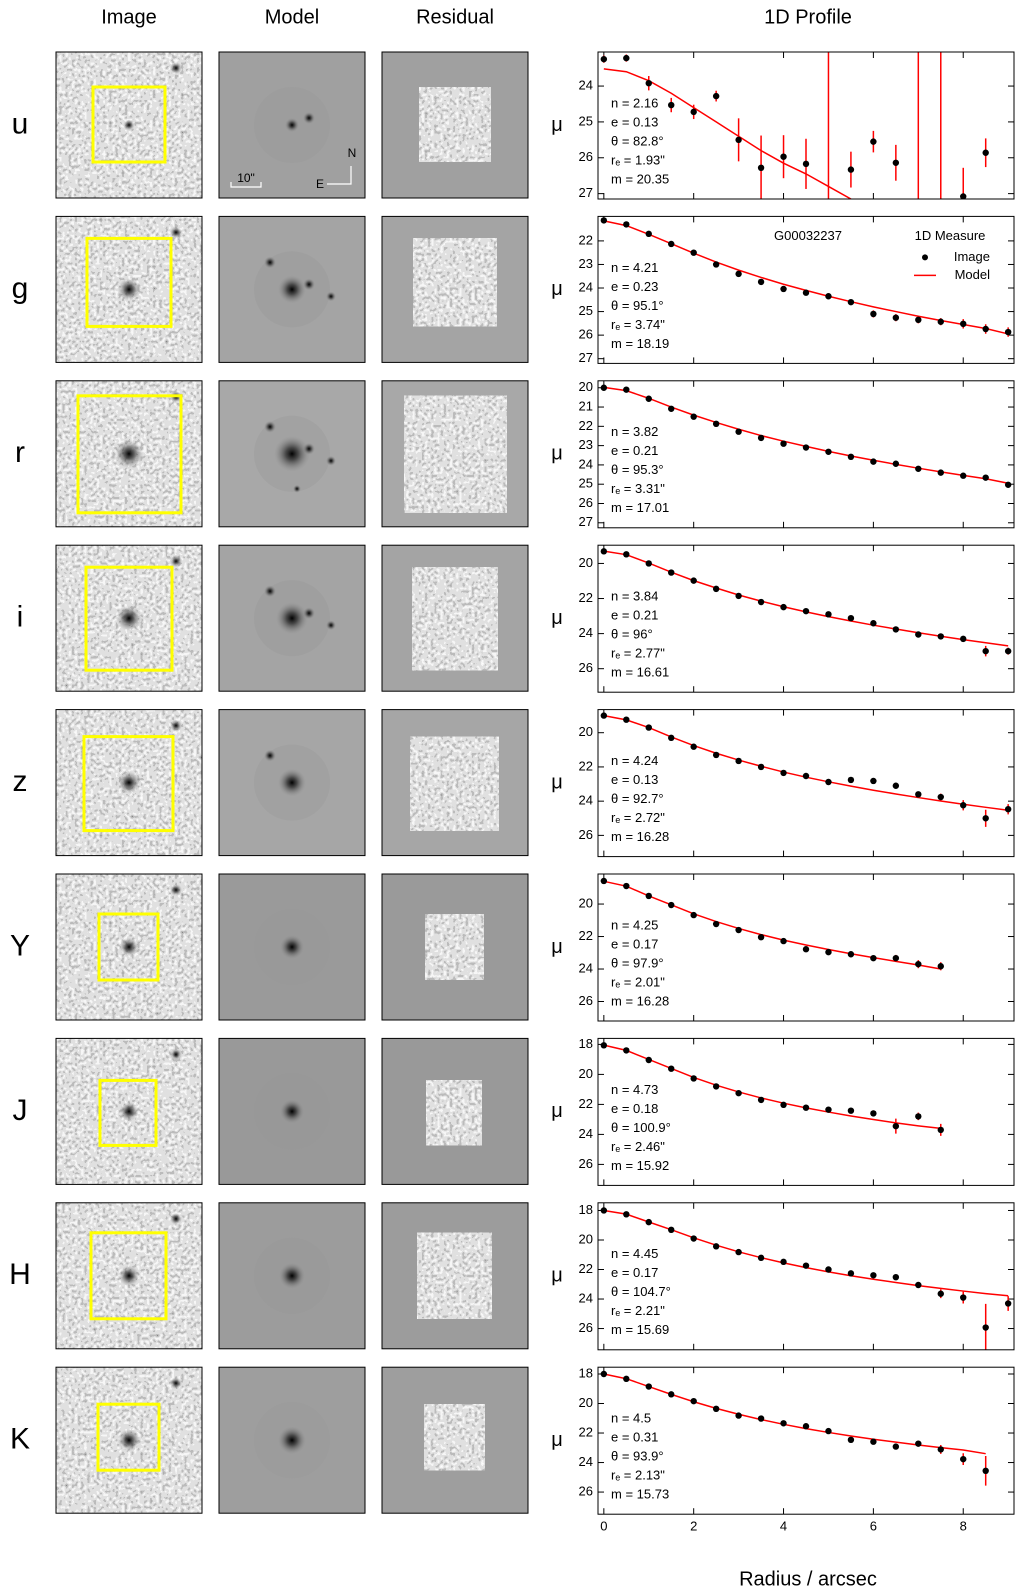  Describe the element at coordinates (20, 1110) in the screenshot. I see `band-label: J` at that location.